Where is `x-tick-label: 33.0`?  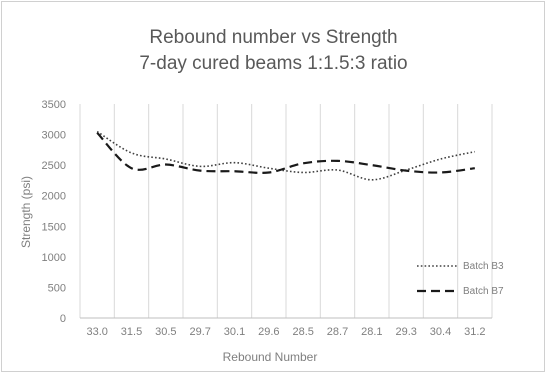
x-tick-label: 33.0 is located at coordinates (96, 332).